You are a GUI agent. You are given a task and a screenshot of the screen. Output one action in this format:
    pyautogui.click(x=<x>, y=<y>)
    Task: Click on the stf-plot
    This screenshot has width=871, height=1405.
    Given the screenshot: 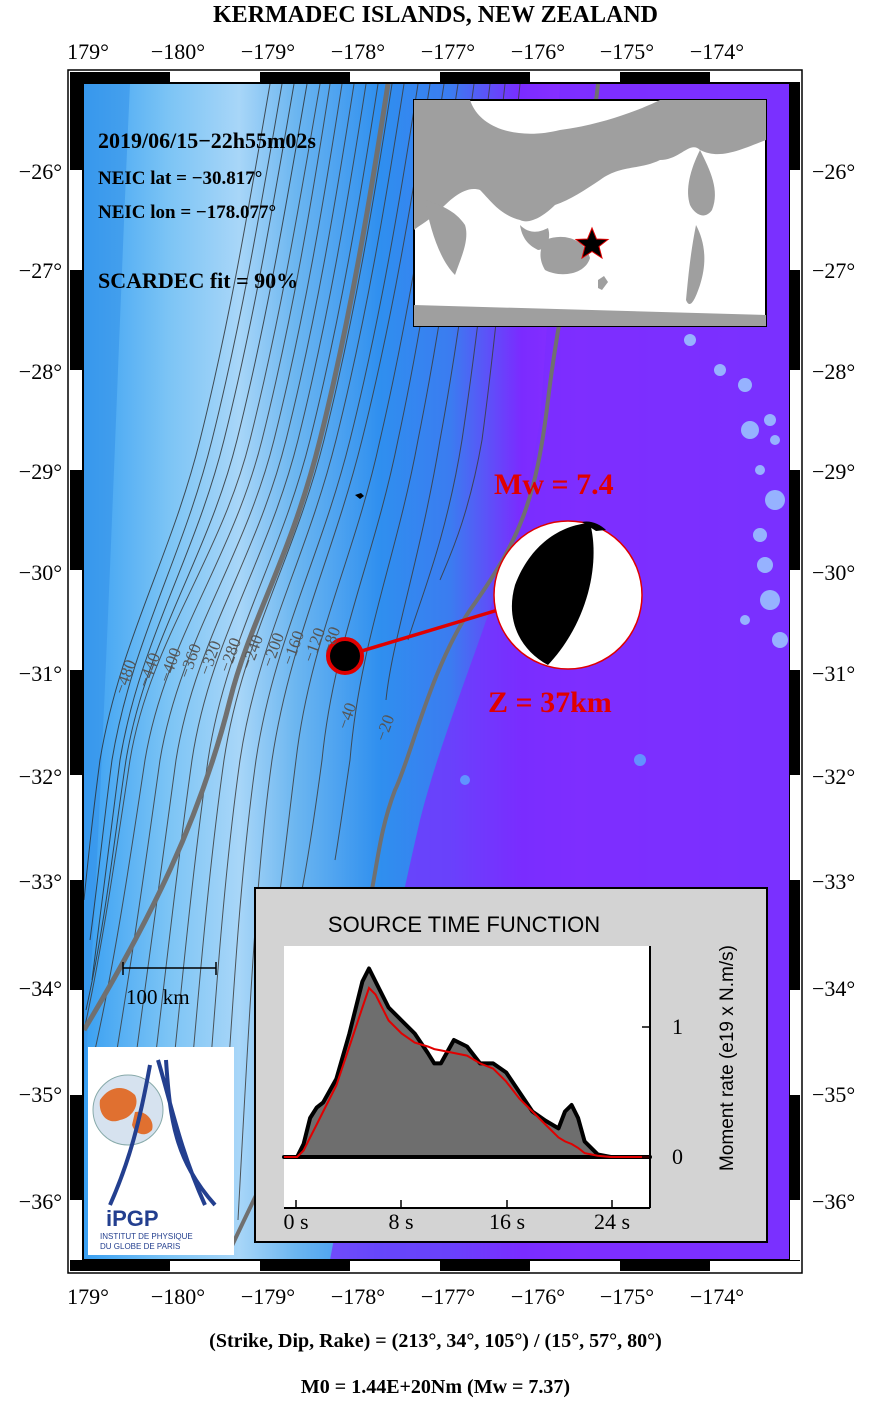 What is the action you would take?
    pyautogui.click(x=467, y=1062)
    